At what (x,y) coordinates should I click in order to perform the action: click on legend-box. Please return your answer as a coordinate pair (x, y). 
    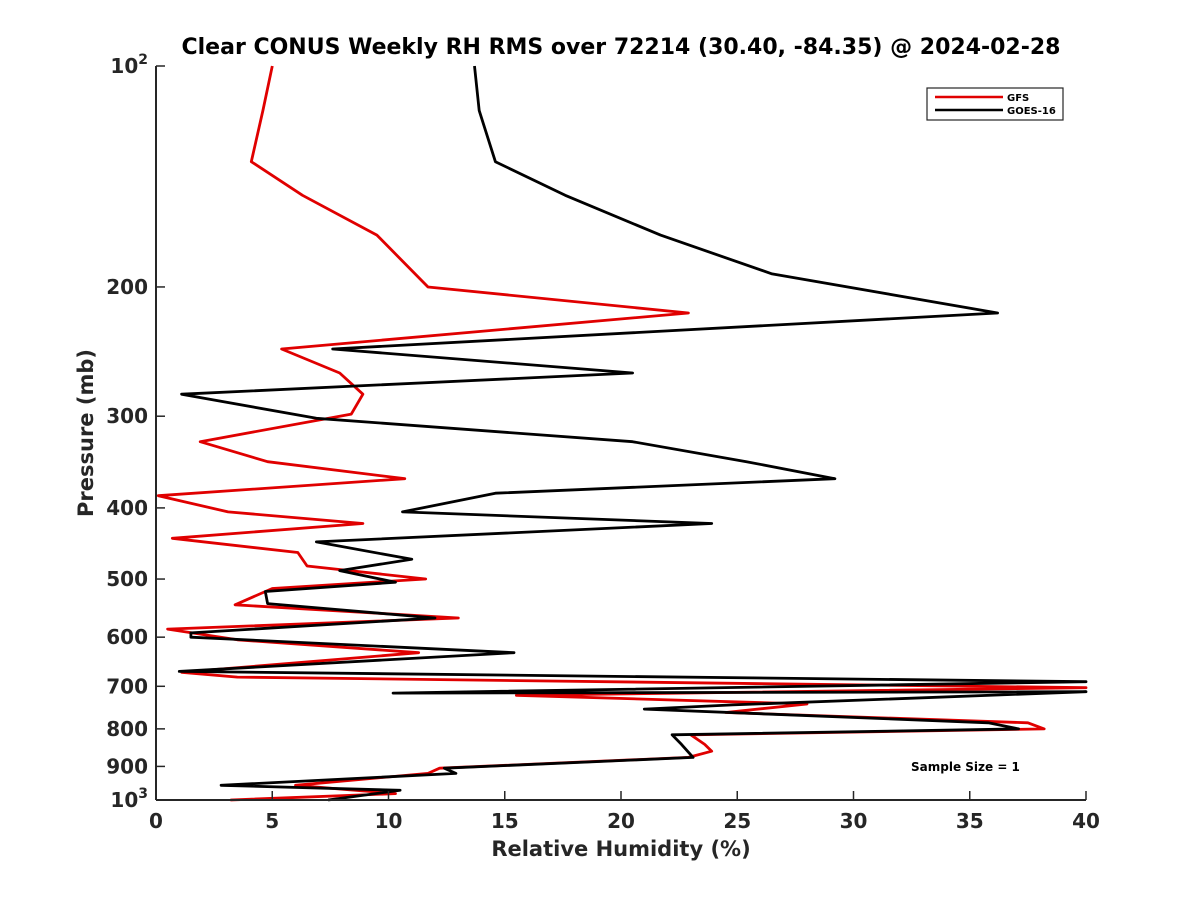
    Looking at the image, I should click on (995, 104).